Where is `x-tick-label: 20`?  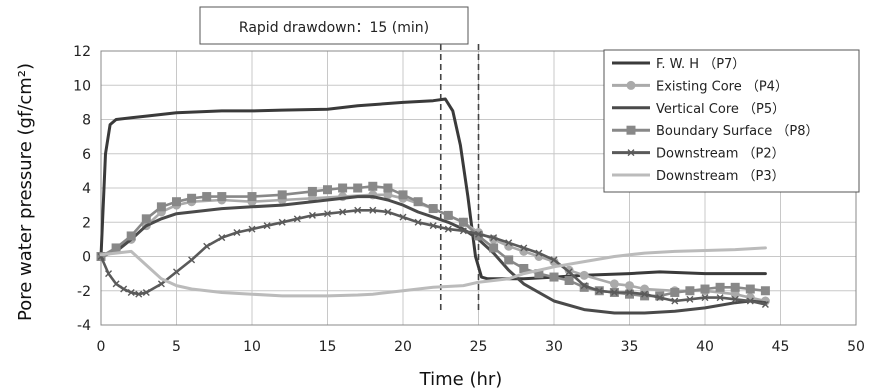 x-tick-label: 20 is located at coordinates (403, 347).